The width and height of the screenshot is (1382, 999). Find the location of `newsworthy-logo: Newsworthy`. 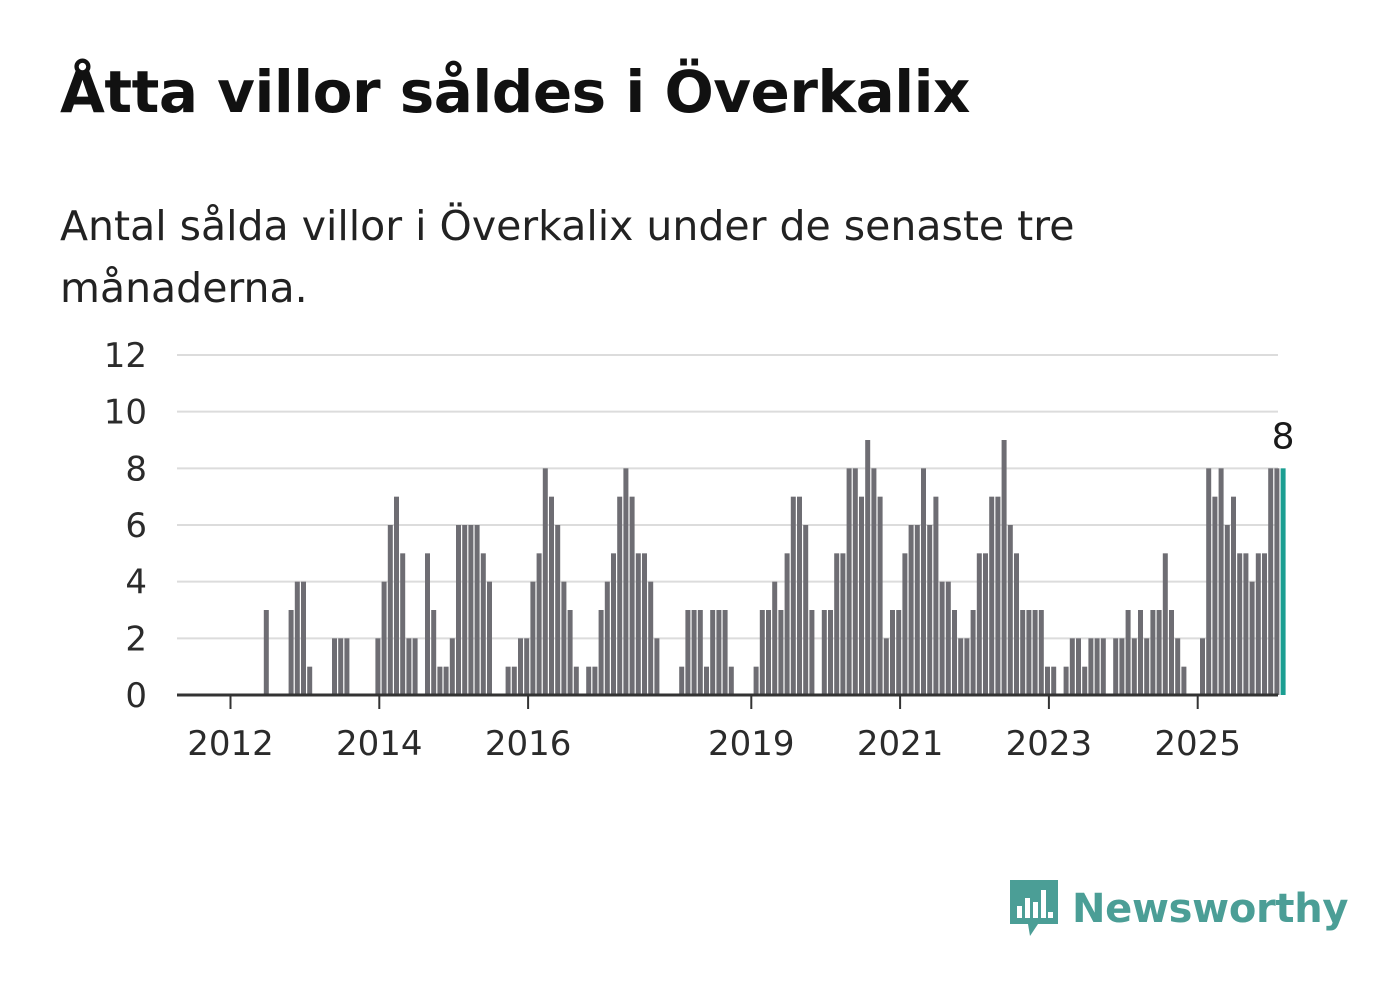

newsworthy-logo: Newsworthy is located at coordinates (1178, 909).